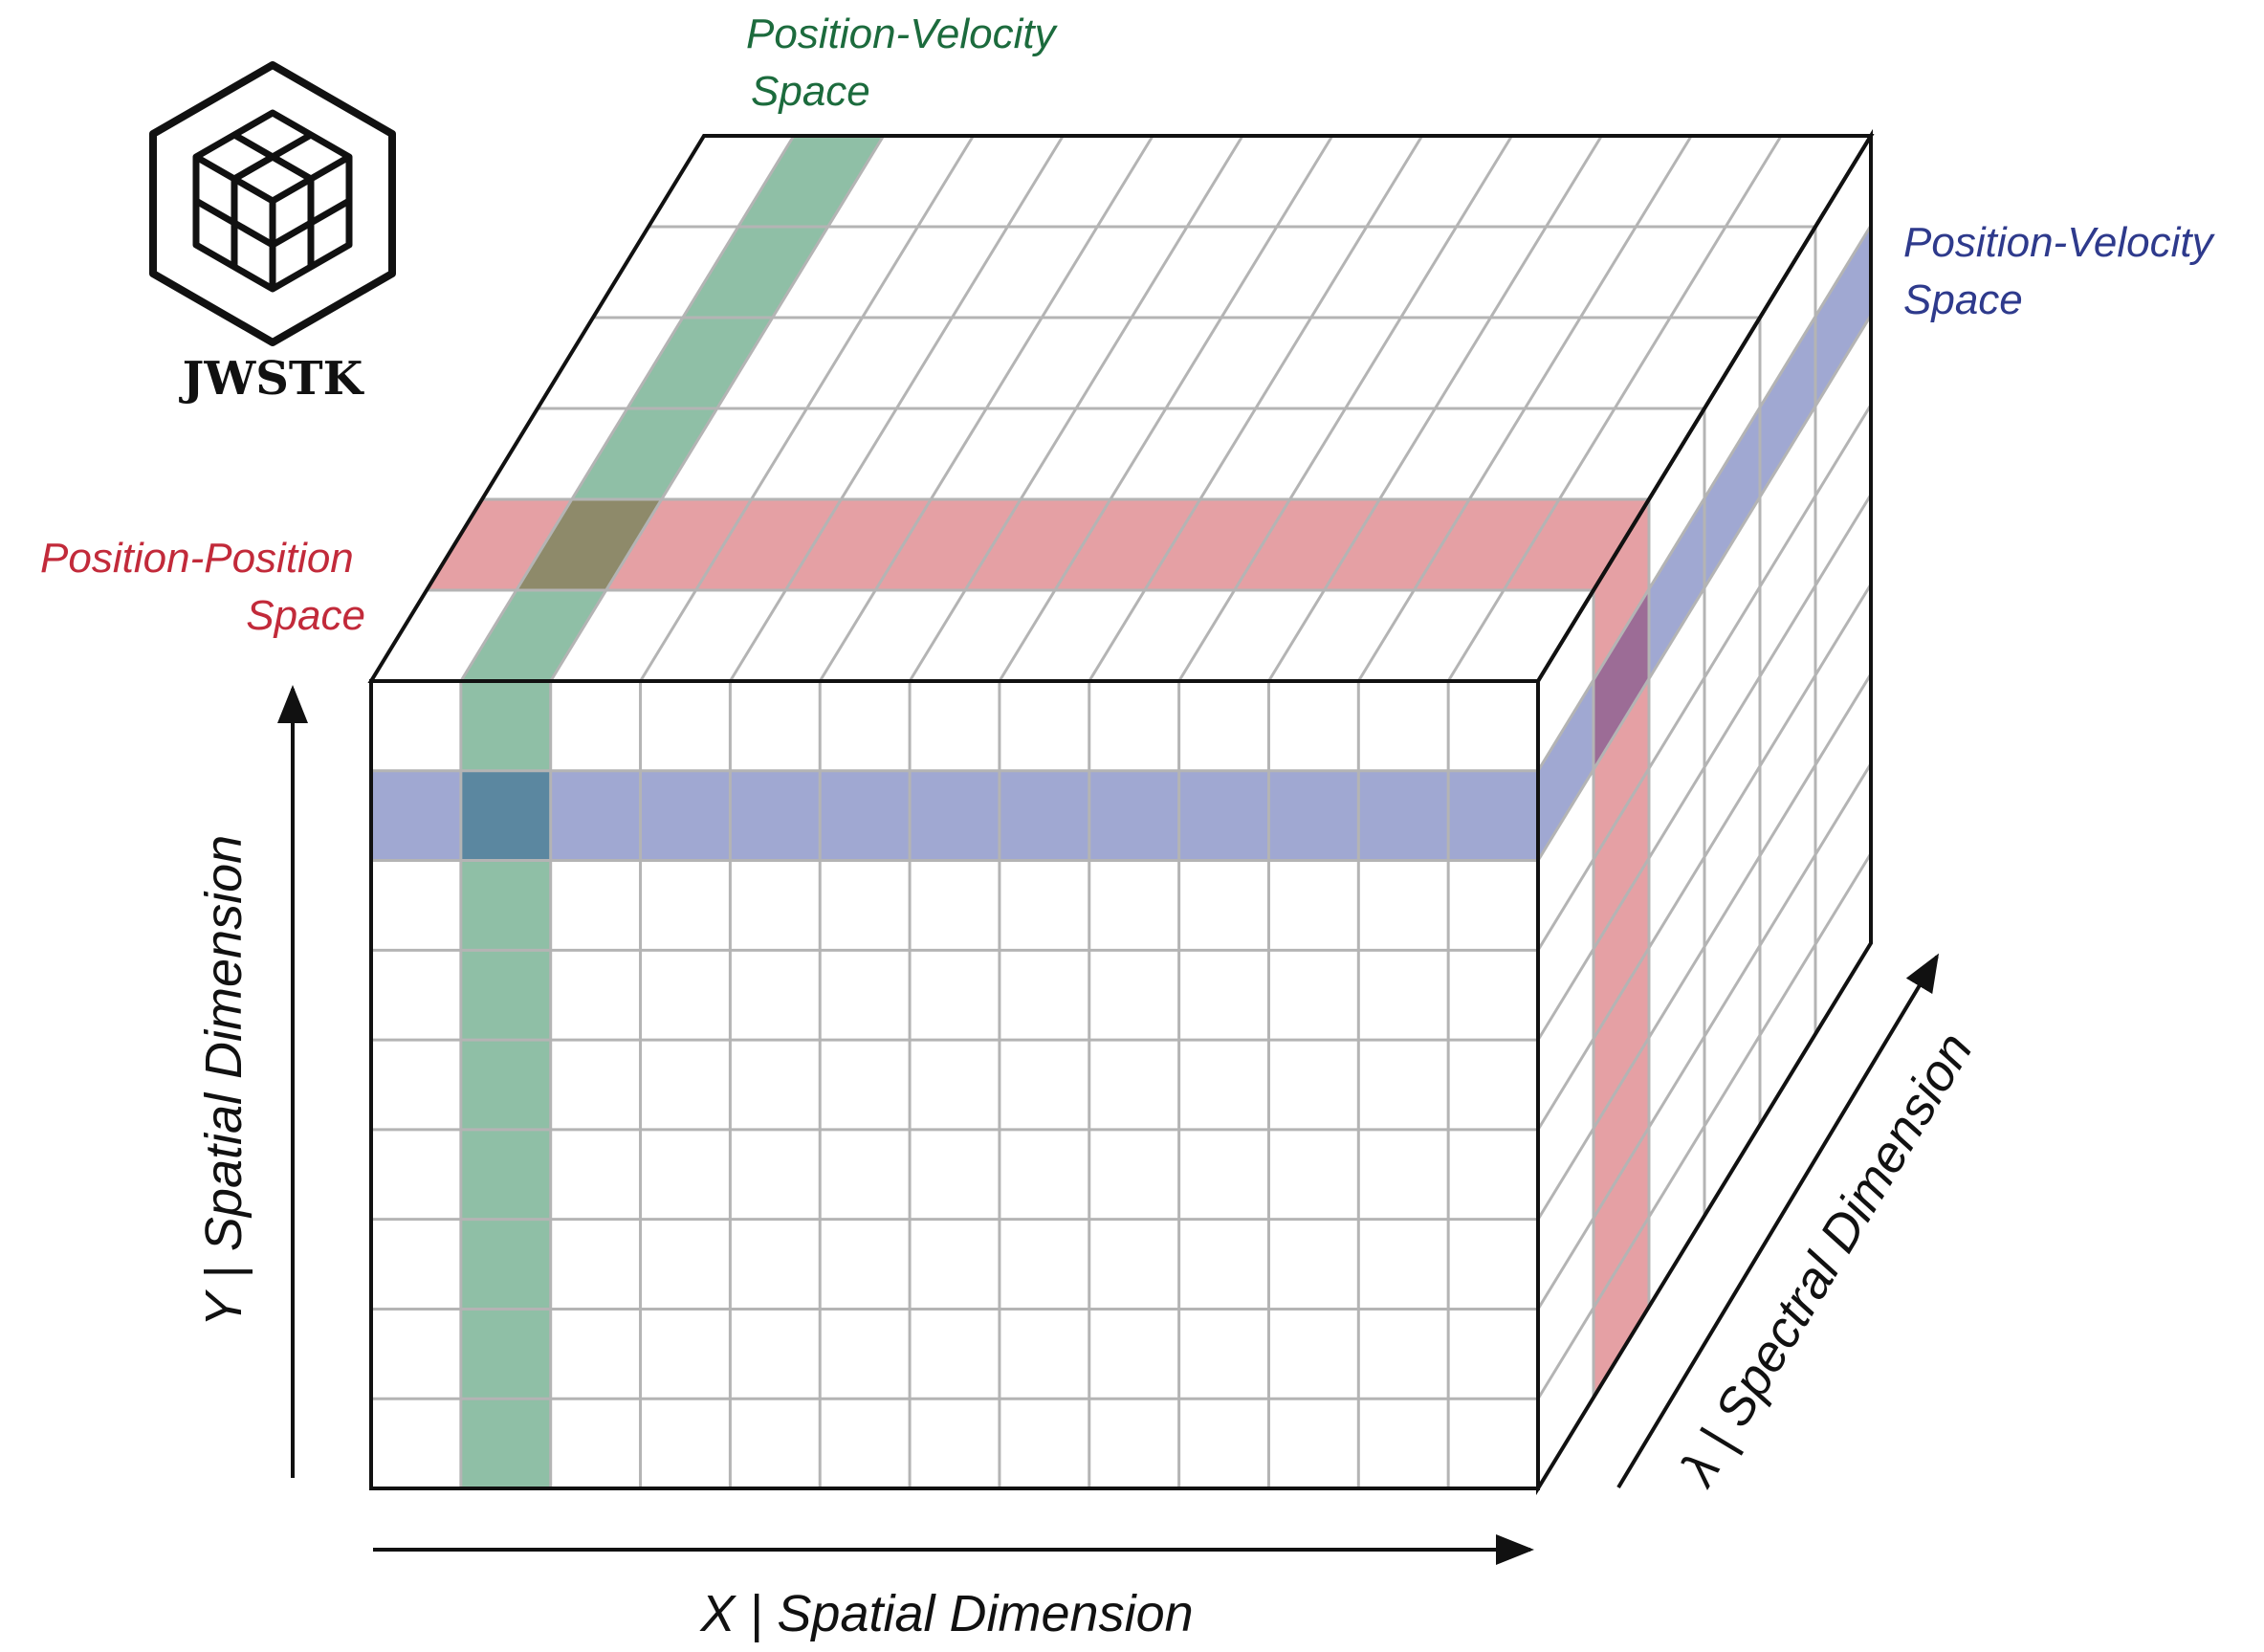 Image resolution: width=2264 pixels, height=1652 pixels. I want to click on position-velocity-top-label-line2: Space, so click(810, 91).